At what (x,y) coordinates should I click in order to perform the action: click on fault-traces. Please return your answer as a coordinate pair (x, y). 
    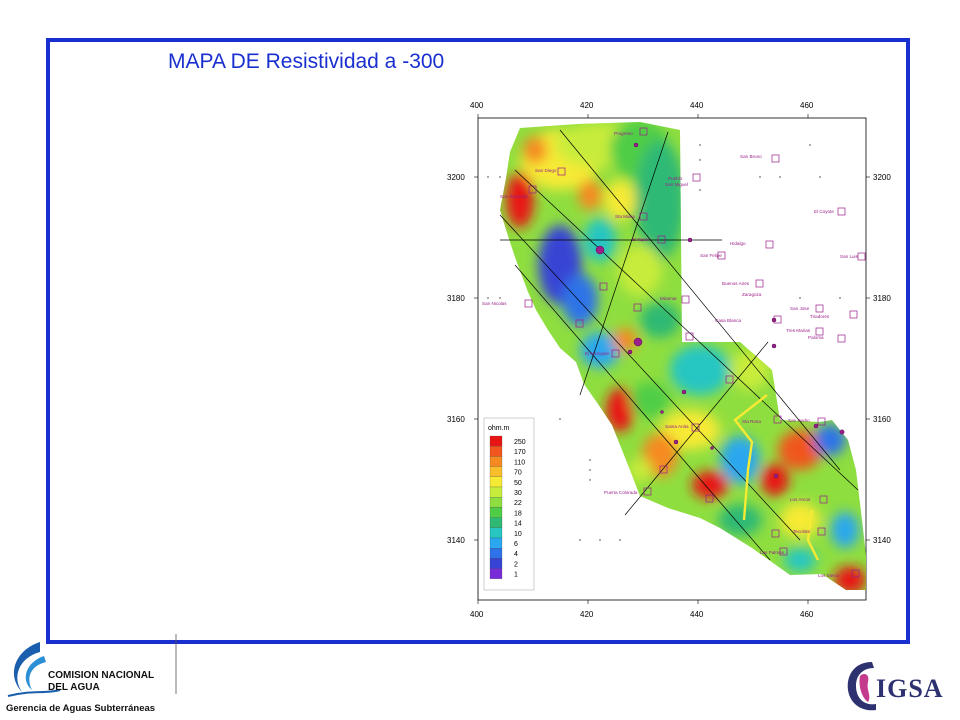
    Looking at the image, I should click on (776, 477).